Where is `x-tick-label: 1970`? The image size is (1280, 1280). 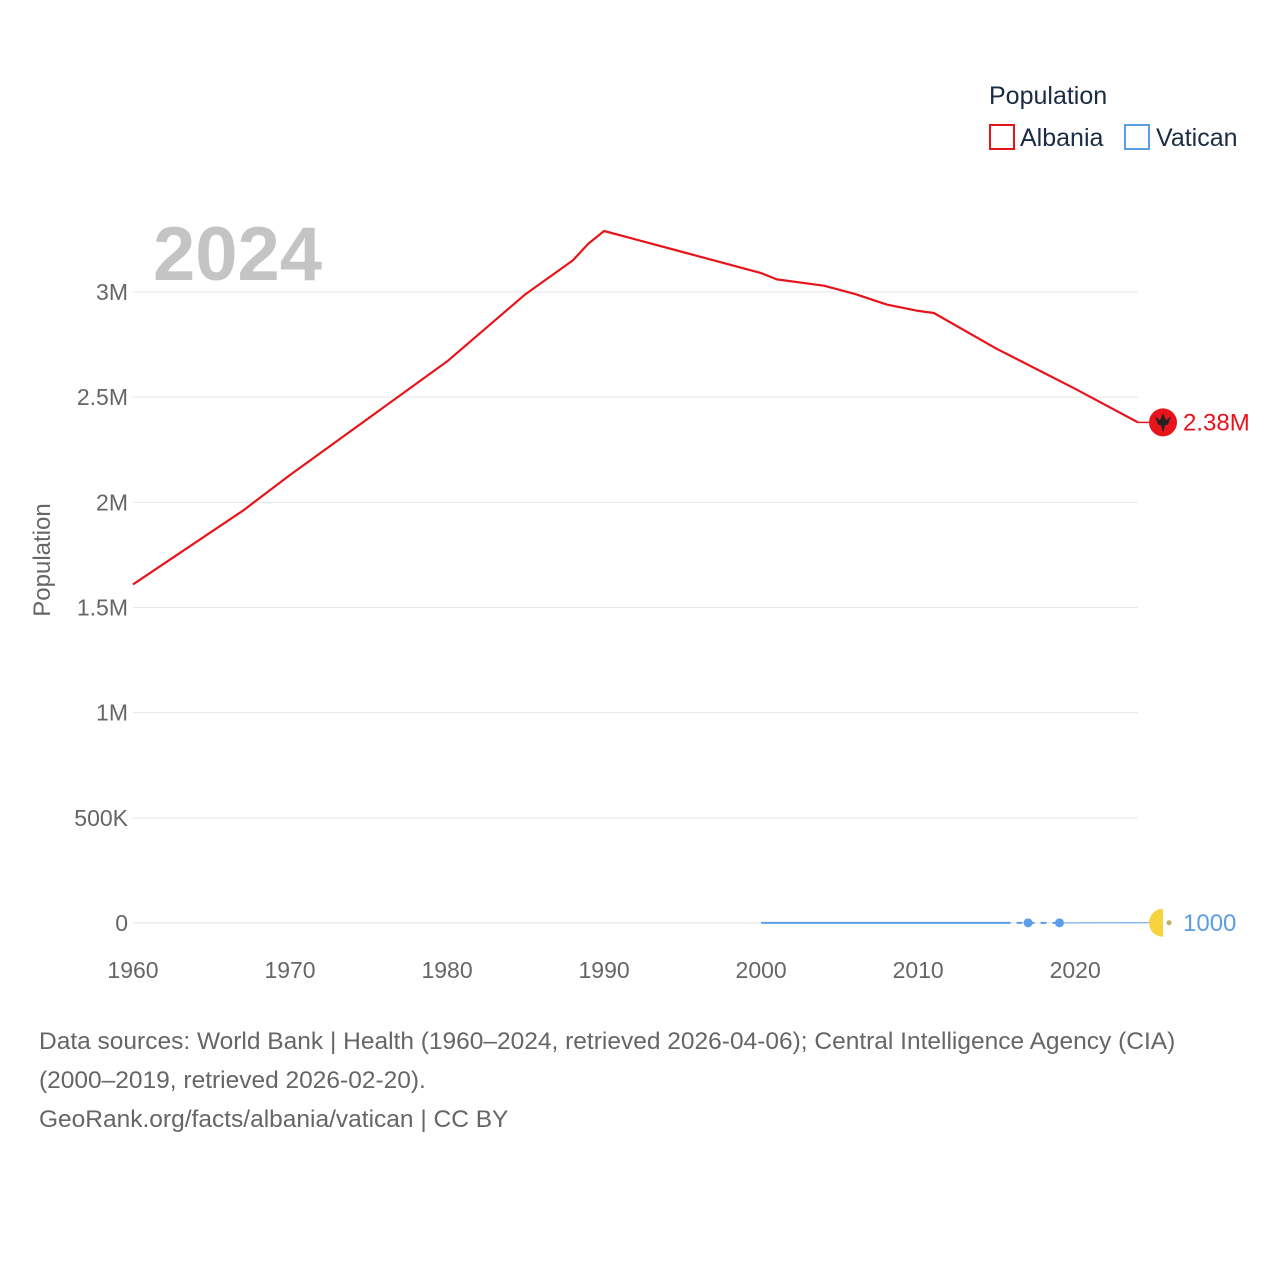
x-tick-label: 1970 is located at coordinates (289, 970).